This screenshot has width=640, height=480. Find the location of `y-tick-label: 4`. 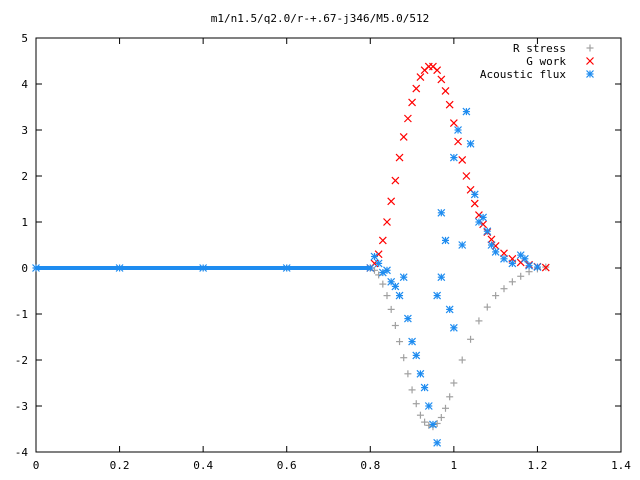

y-tick-label: 4 is located at coordinates (24, 84).